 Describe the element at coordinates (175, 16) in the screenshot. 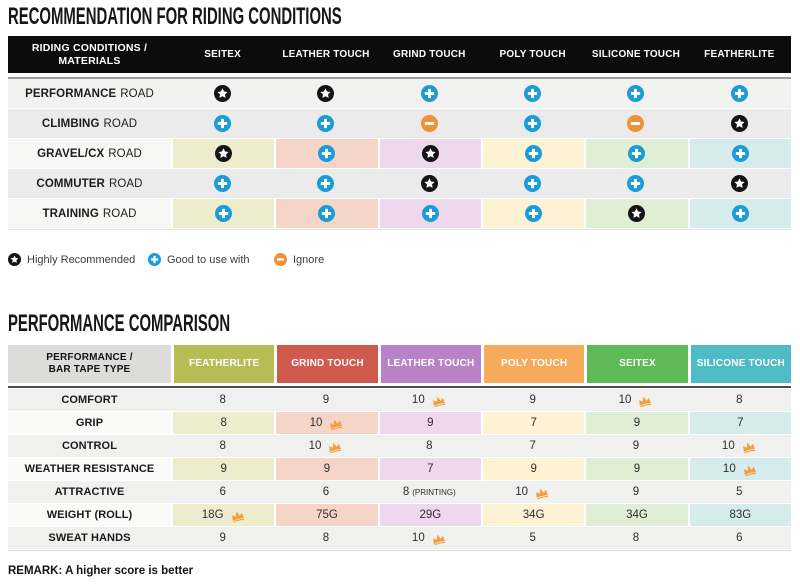

I see `riding-conditions-title: RECOMMENDATION FOR RIDING CONDITIONS` at that location.